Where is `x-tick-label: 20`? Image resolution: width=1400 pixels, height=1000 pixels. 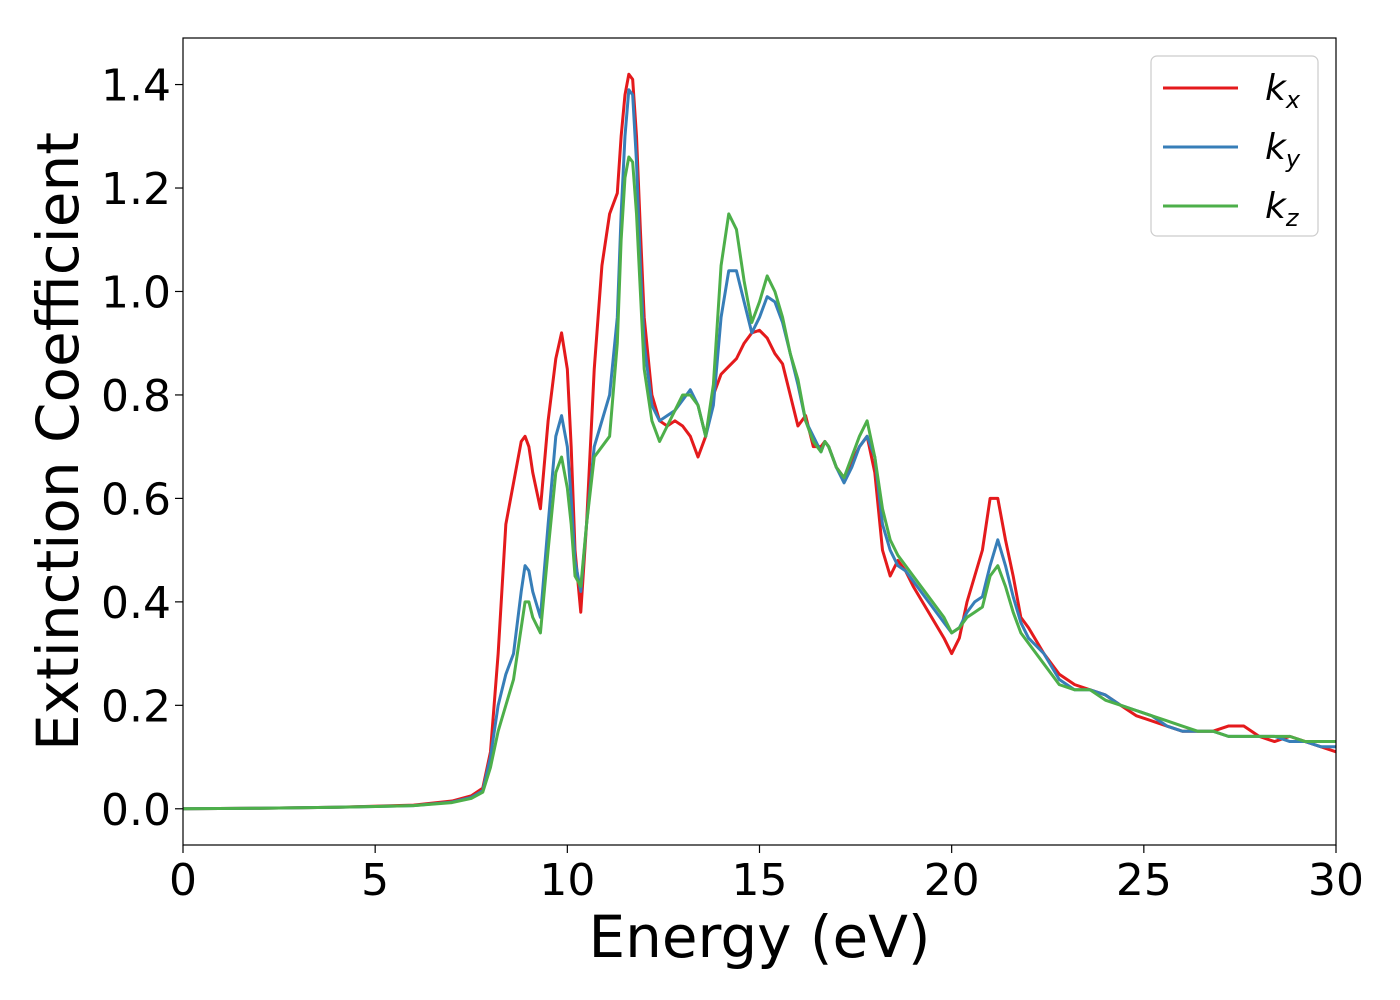
x-tick-label: 20 is located at coordinates (952, 880).